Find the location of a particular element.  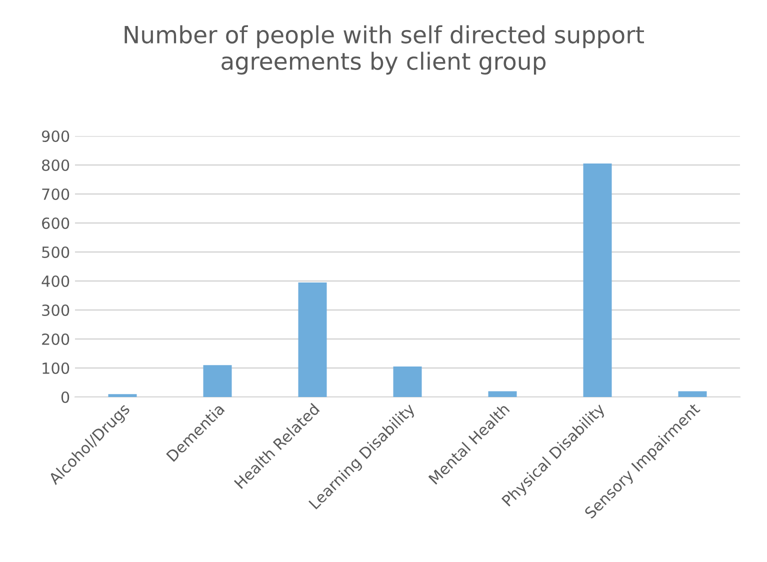

y-tick-label: 900 is located at coordinates (56, 136).